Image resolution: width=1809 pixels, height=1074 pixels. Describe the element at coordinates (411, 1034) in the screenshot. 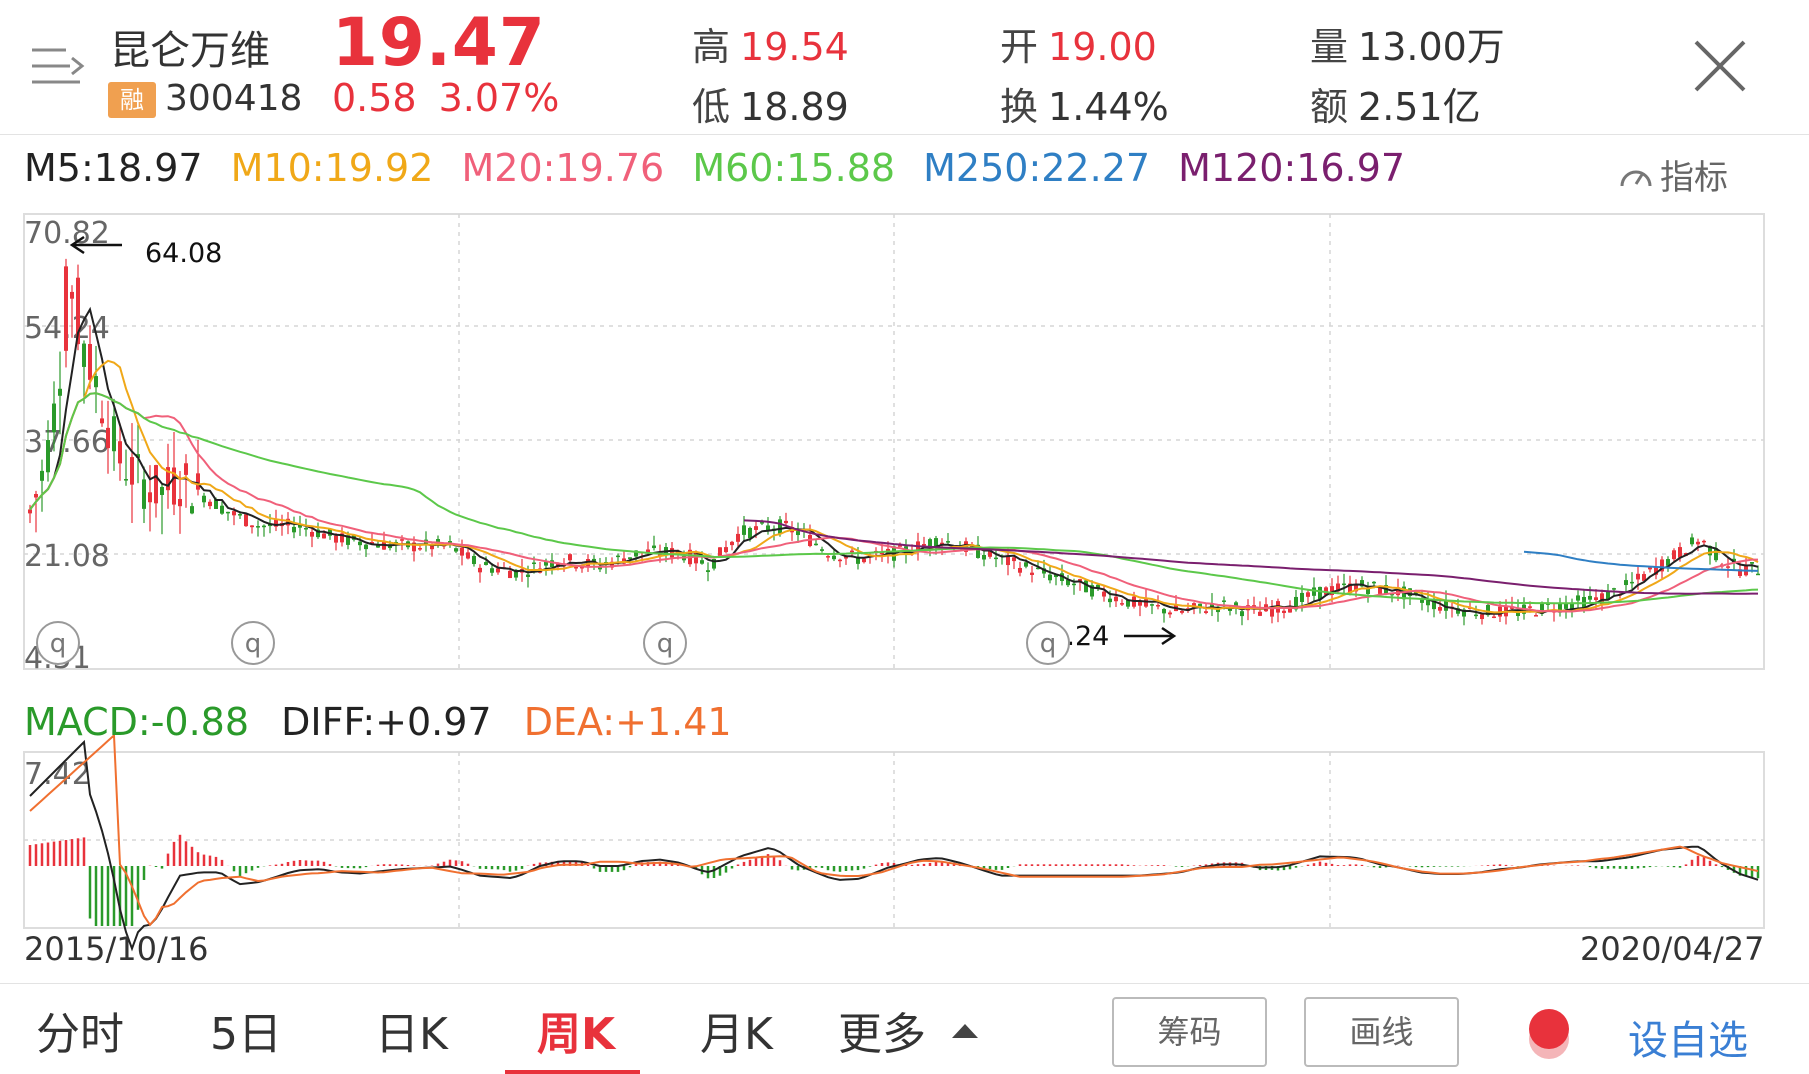

I see `tab-daily-k: 日K` at that location.